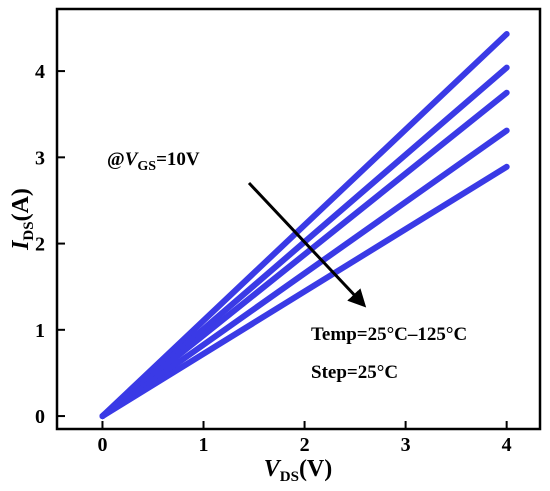 This screenshot has height=491, width=550. I want to click on y-ticks: 0 1 2 3 4, so click(50, 244).